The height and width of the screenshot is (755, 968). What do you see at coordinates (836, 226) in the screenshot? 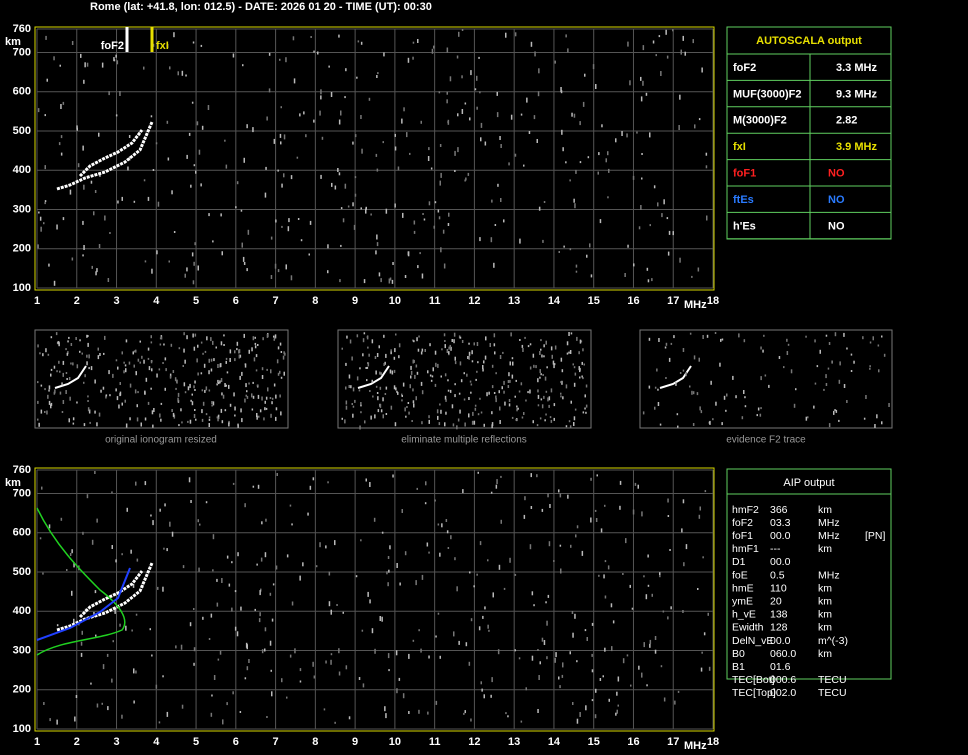
I see `row-value: NO` at bounding box center [836, 226].